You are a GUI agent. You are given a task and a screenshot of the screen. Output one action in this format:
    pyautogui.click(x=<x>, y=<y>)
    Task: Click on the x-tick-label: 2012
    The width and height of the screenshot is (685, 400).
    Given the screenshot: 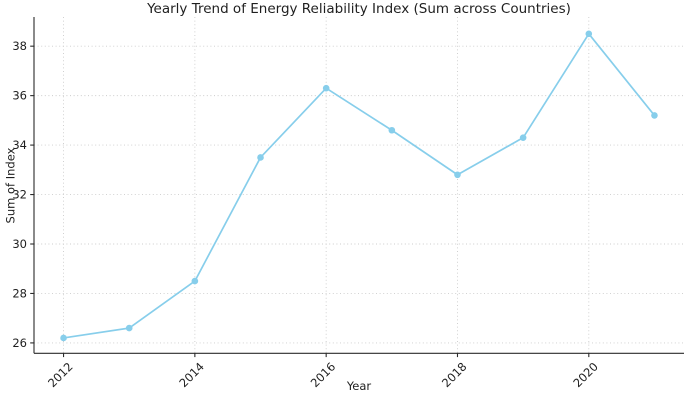 What is the action you would take?
    pyautogui.click(x=60, y=375)
    